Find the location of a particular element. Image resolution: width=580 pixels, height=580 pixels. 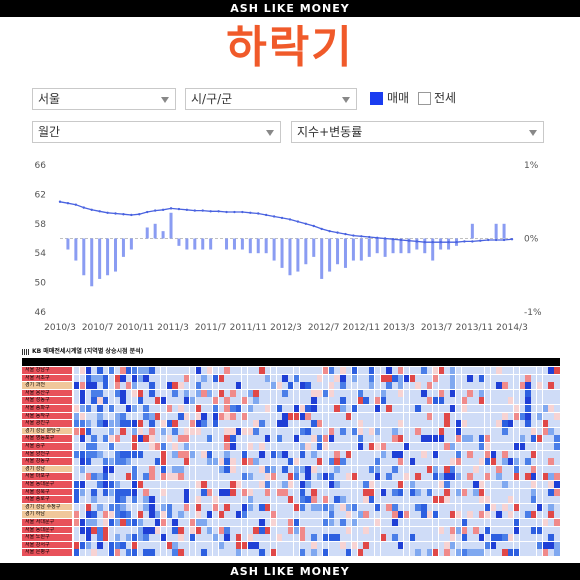

period-select: 월간 is located at coordinates (156, 132).